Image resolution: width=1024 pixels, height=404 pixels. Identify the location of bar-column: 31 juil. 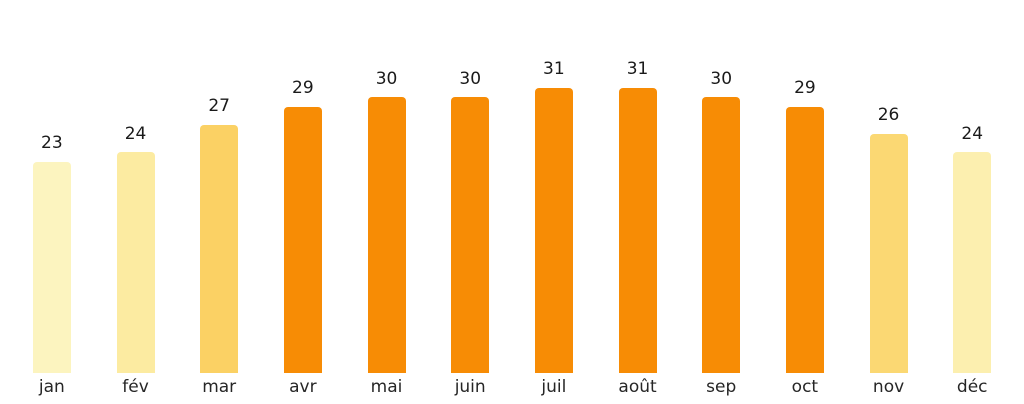
(554, 202).